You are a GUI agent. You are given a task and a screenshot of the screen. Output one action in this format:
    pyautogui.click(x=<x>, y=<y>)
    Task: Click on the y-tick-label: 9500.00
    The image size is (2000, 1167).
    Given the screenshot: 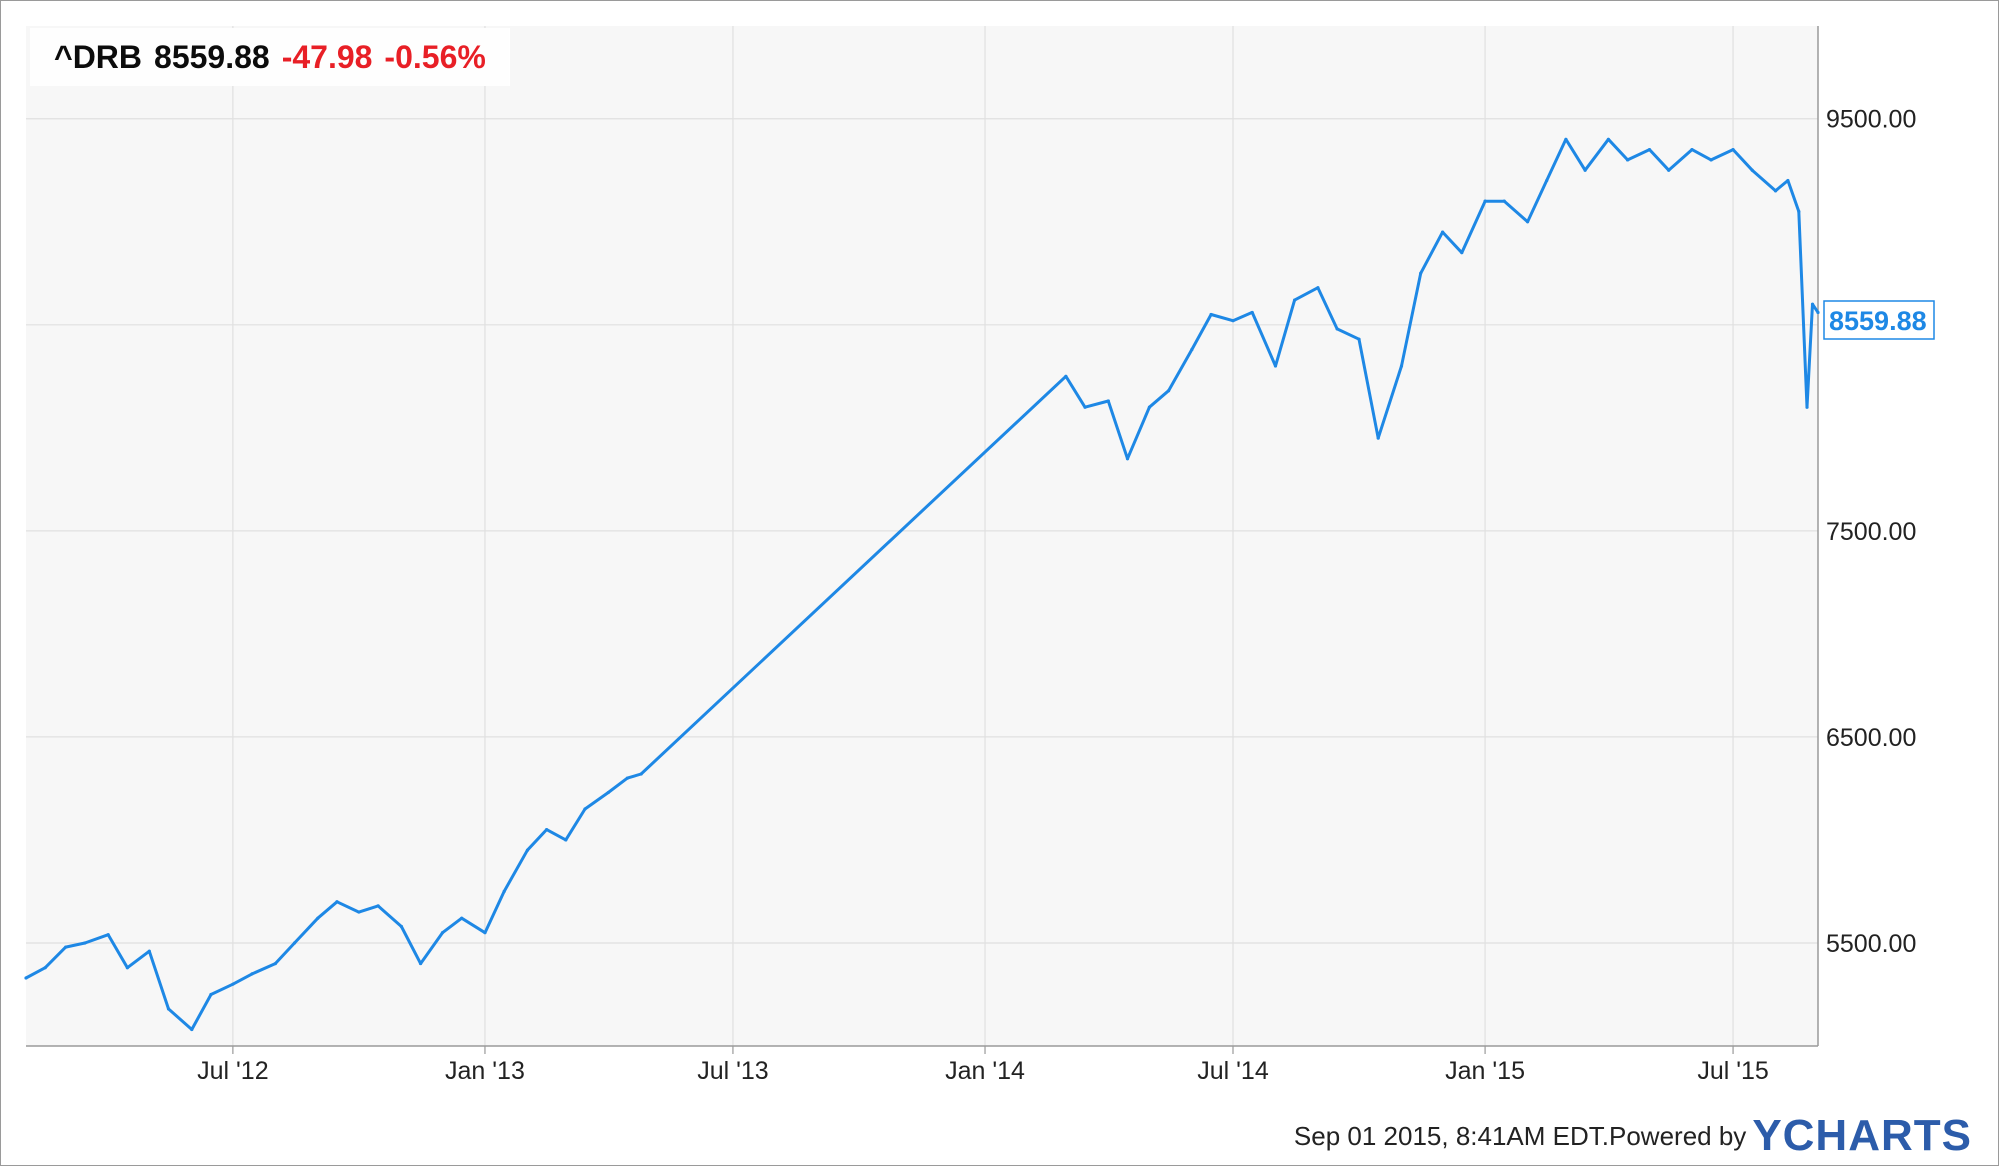 What is the action you would take?
    pyautogui.click(x=1871, y=120)
    